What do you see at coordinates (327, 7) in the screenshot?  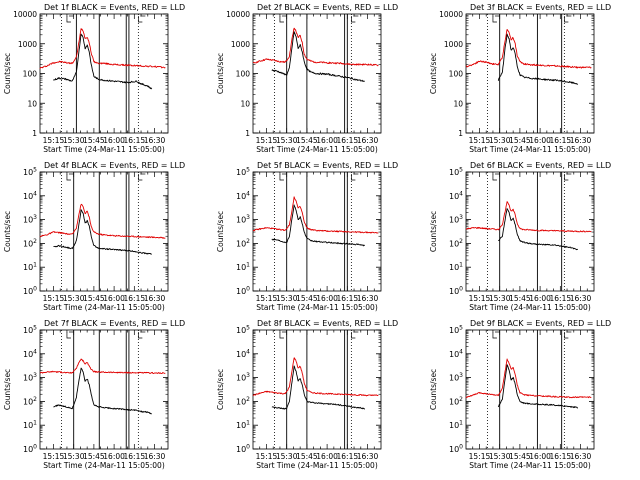 I see `chart-title: Det 2f BLACK = Events, RED = LLD` at bounding box center [327, 7].